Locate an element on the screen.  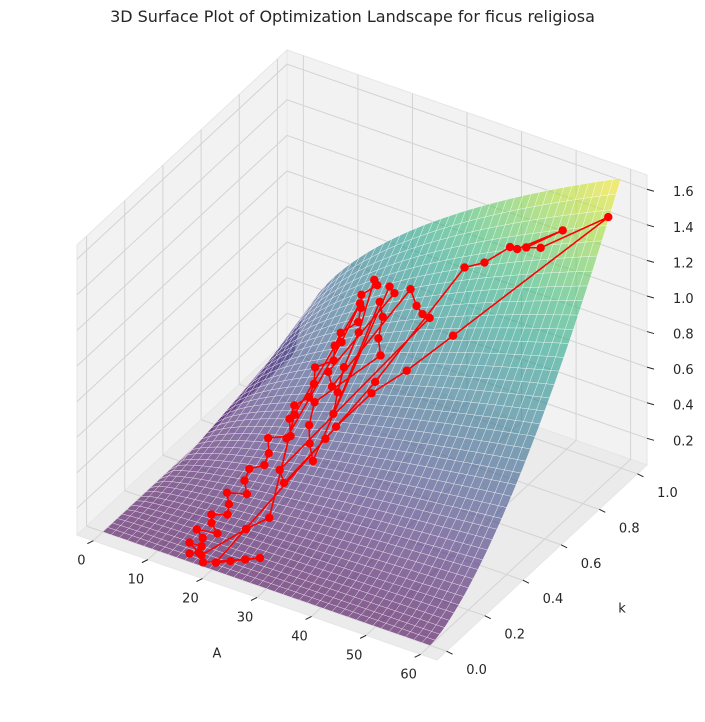
grid-line-x is located at coordinates (525, 556).